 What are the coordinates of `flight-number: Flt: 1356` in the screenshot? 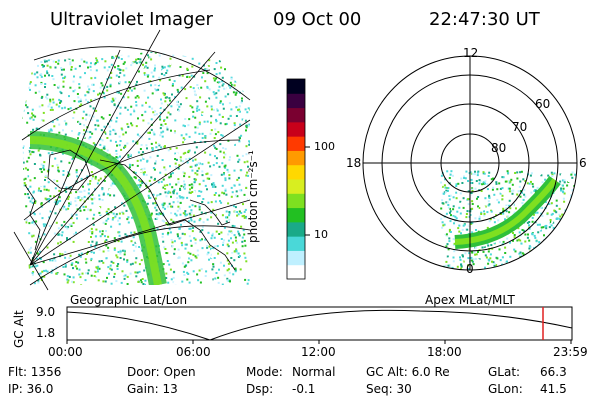 It's located at (35, 372).